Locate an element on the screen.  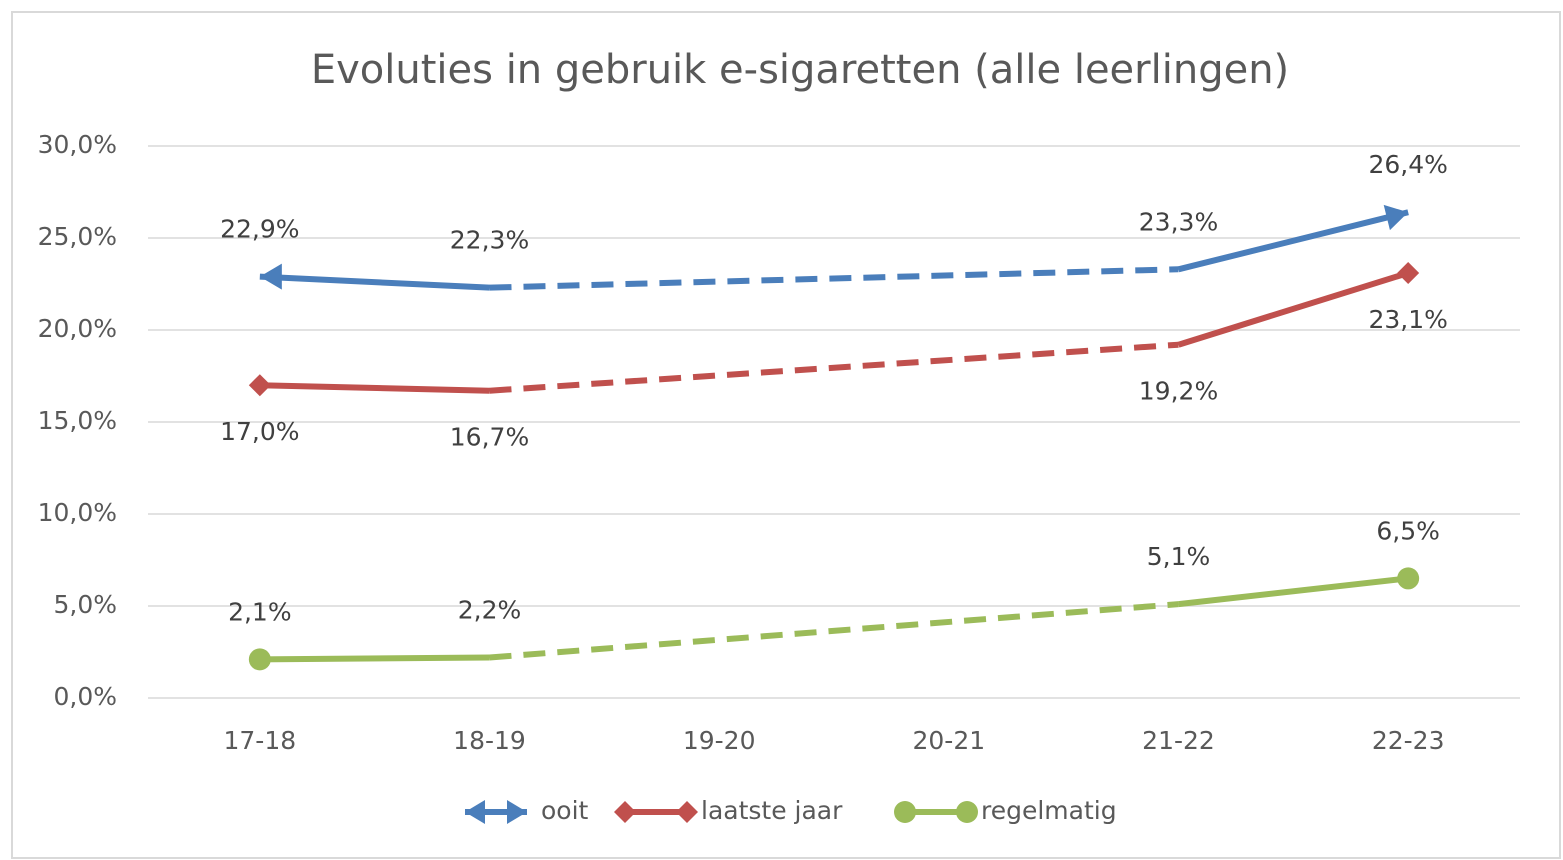
y-tick-label: 25,0% is located at coordinates (77, 236).